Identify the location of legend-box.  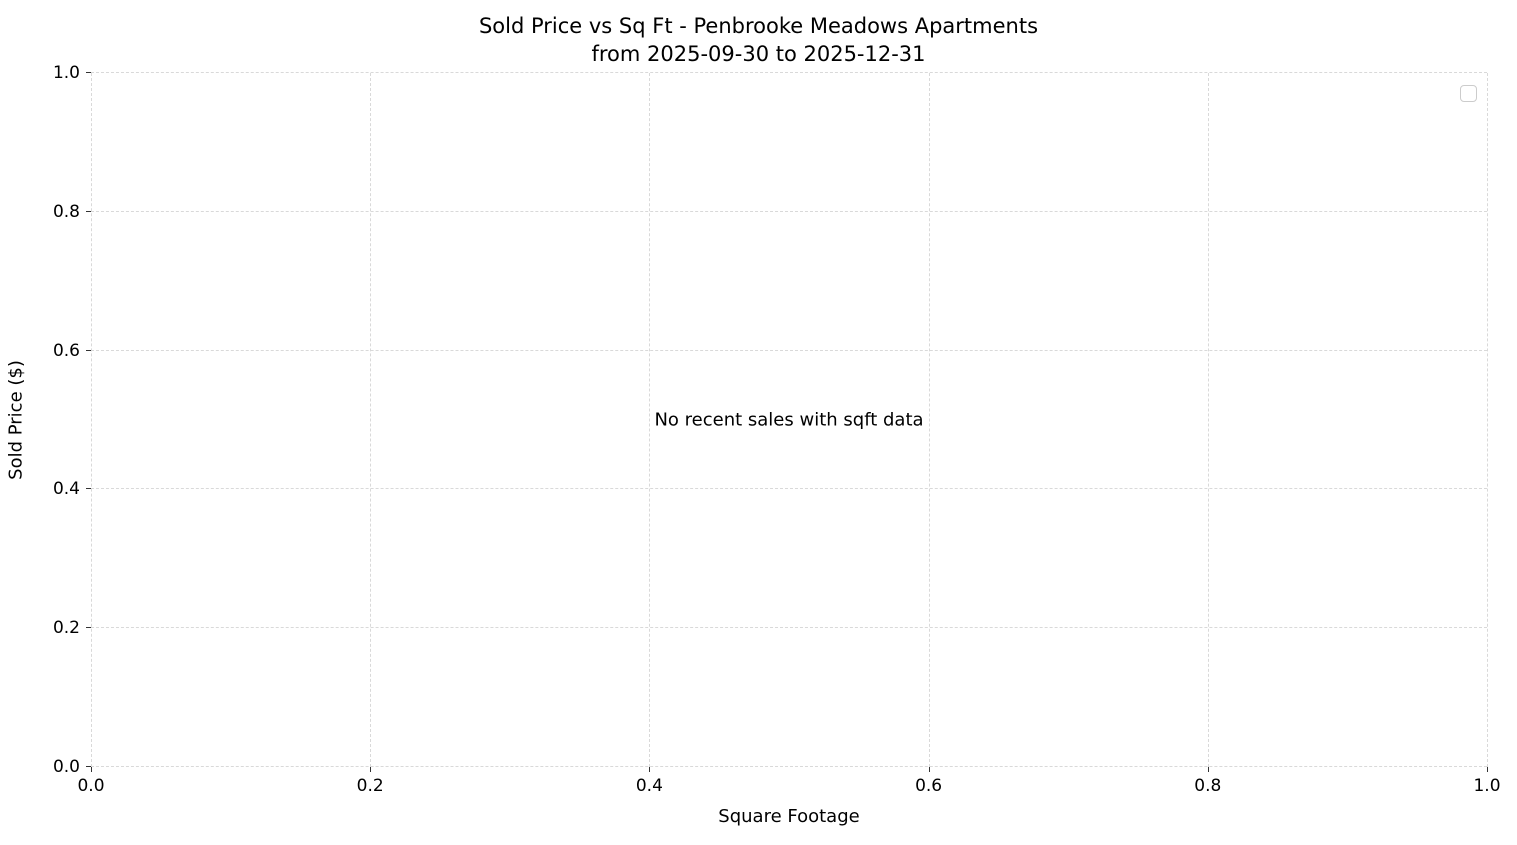
(1468, 93).